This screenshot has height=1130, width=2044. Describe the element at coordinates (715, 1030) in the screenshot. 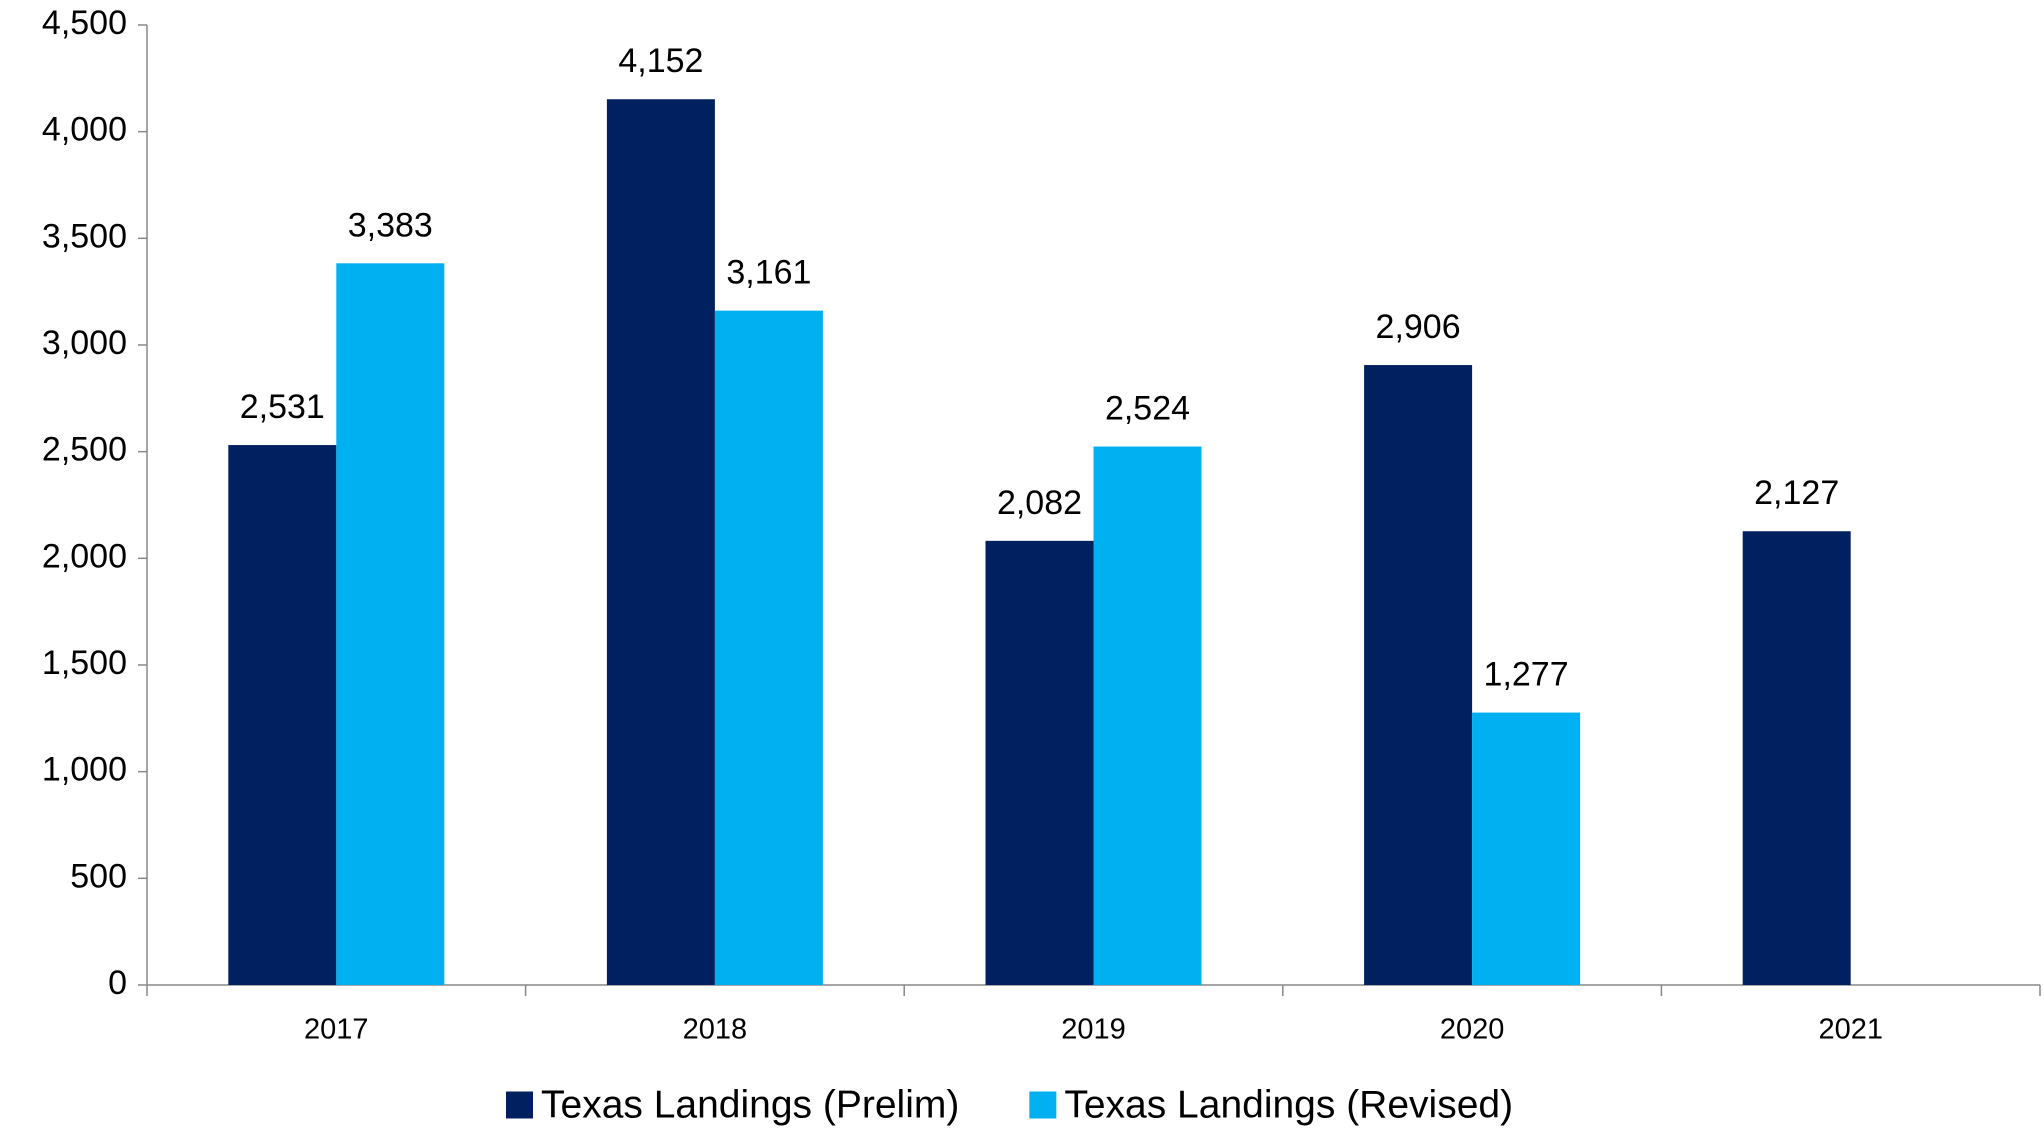

I see `x-tick-label: 2018` at that location.